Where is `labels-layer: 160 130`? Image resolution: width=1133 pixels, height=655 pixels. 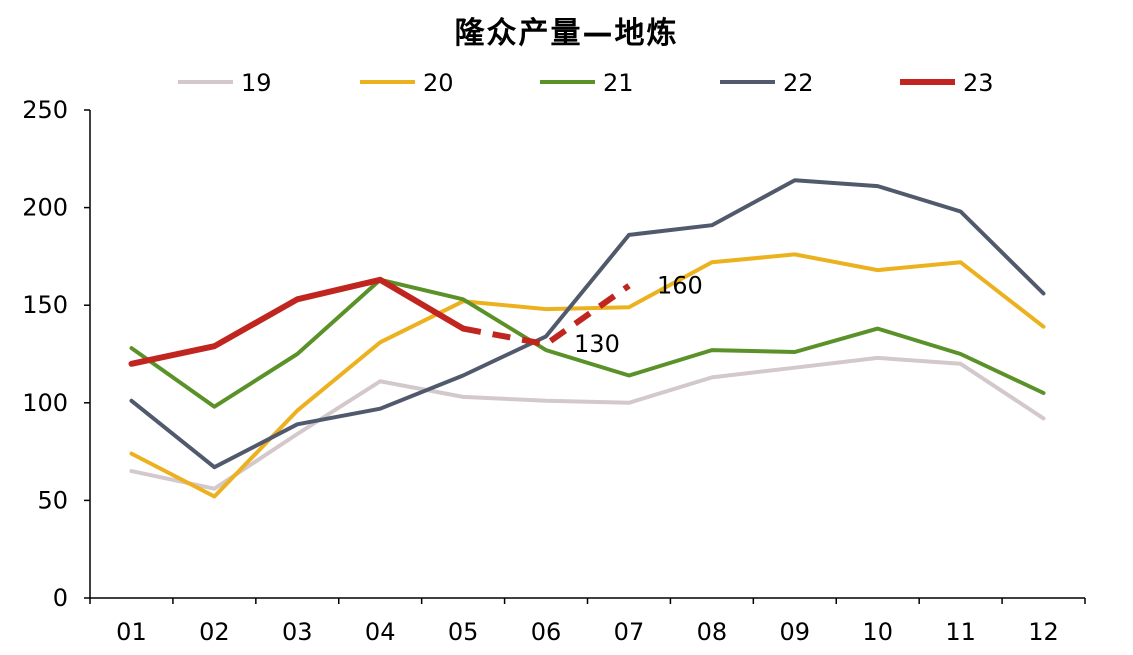
labels-layer: 160 130 is located at coordinates (638, 315).